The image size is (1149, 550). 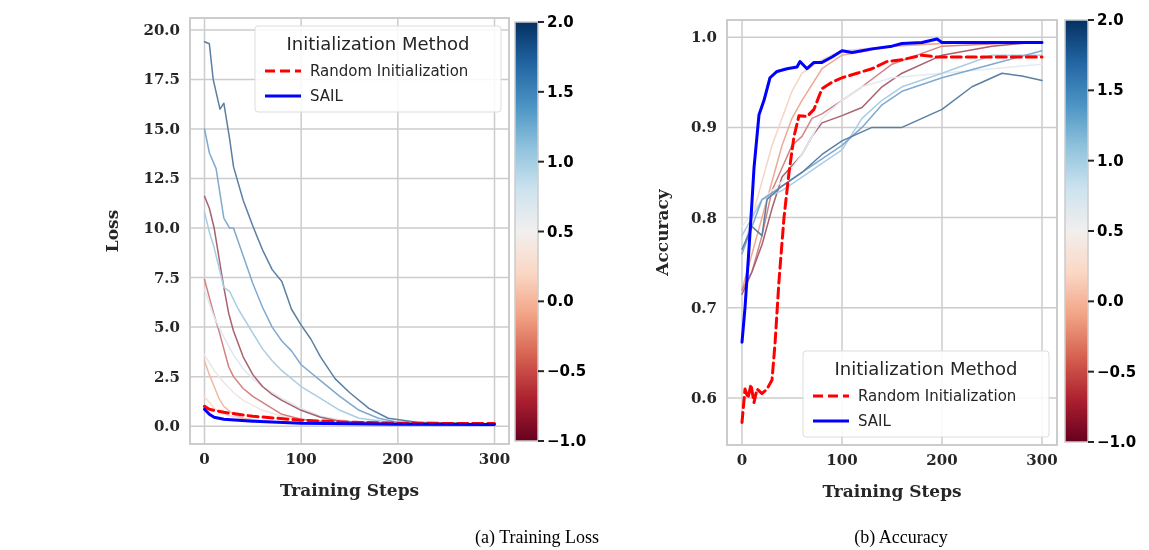 What do you see at coordinates (161, 128) in the screenshot?
I see `y-tick-label: 15.0` at bounding box center [161, 128].